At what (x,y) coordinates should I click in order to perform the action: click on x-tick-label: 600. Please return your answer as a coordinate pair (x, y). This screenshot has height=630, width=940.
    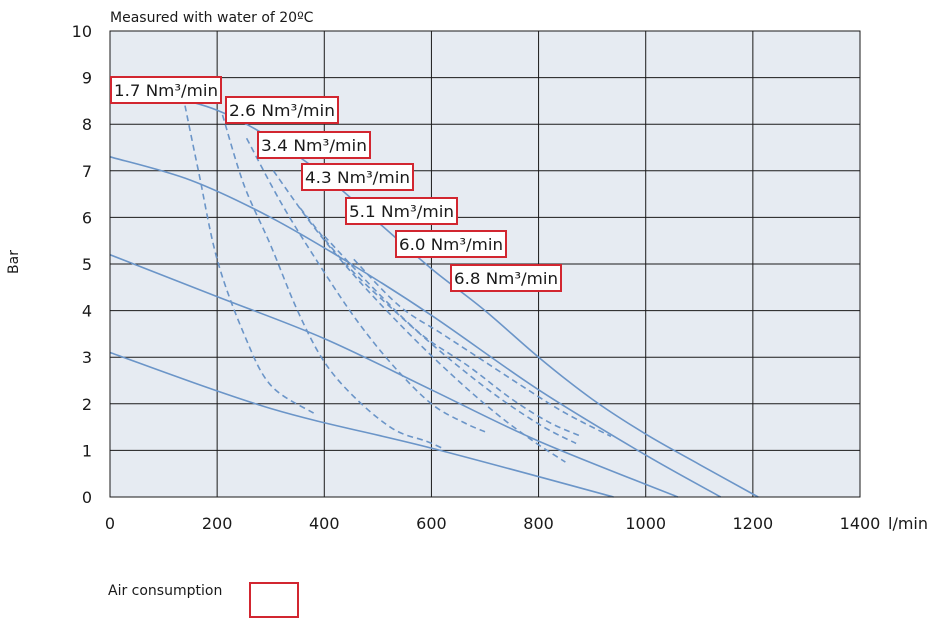
    Looking at the image, I should click on (431, 523).